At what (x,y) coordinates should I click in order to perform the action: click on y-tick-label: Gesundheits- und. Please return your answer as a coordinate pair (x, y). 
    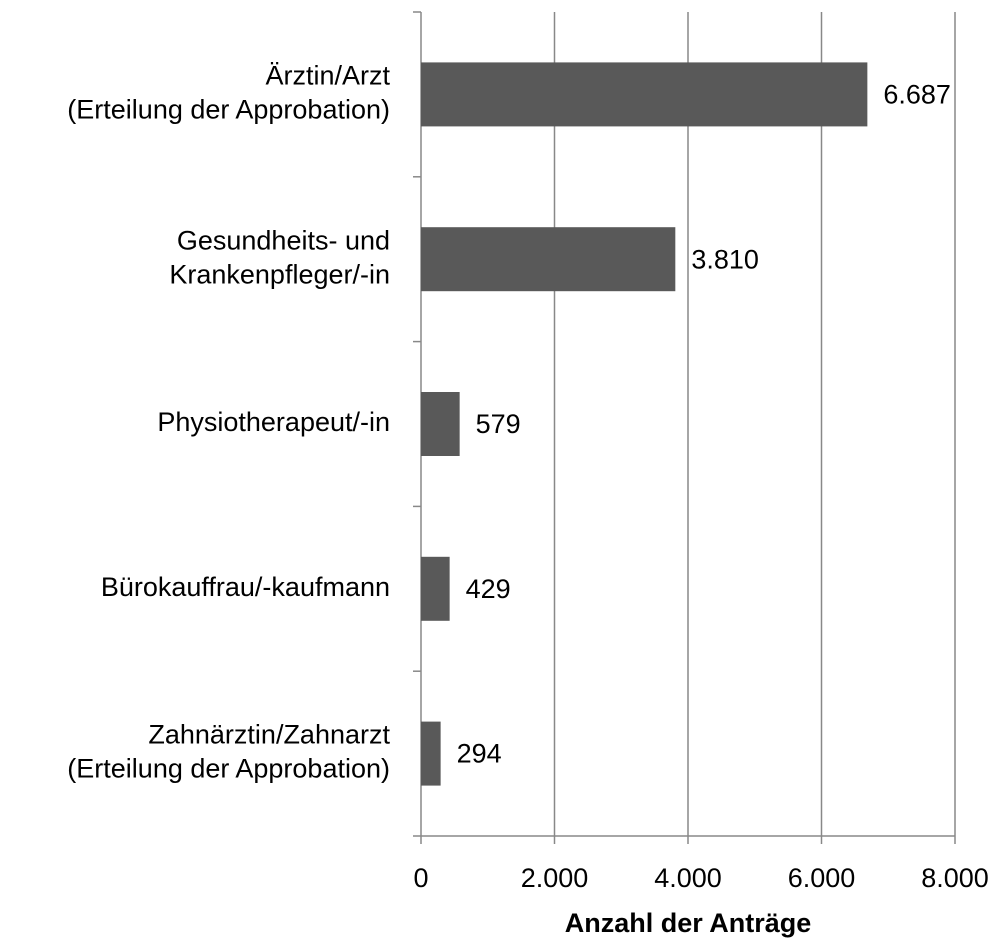
    Looking at the image, I should click on (283, 240).